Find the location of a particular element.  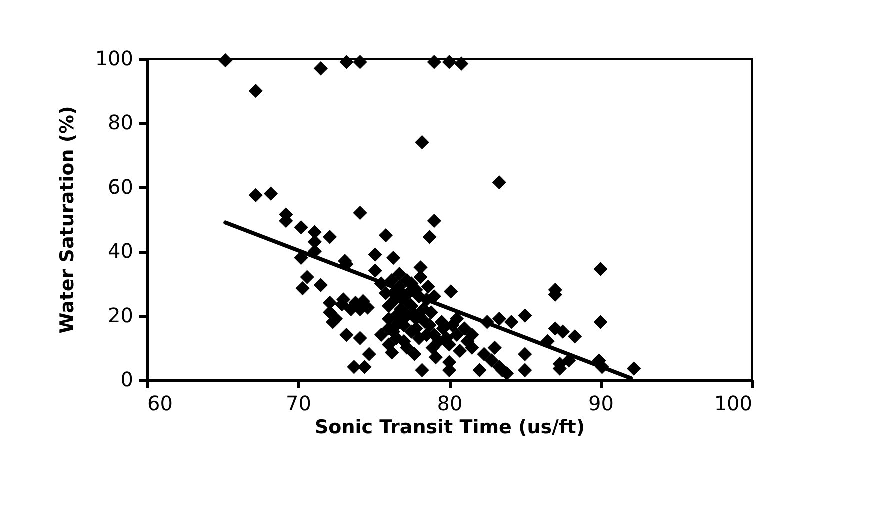

x-tick-label: 70 is located at coordinates (299, 404).